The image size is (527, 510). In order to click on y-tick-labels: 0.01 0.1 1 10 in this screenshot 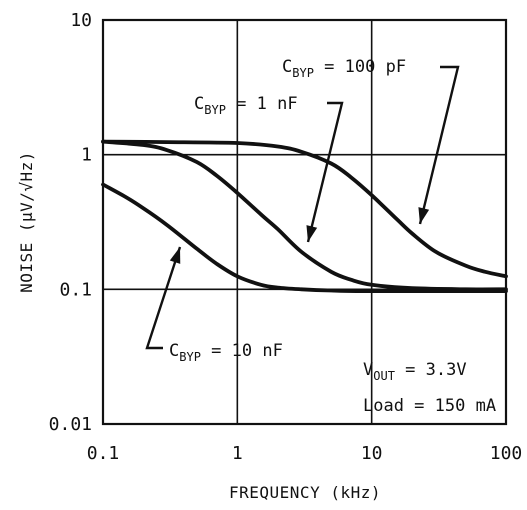, I will do `click(70, 222)`.